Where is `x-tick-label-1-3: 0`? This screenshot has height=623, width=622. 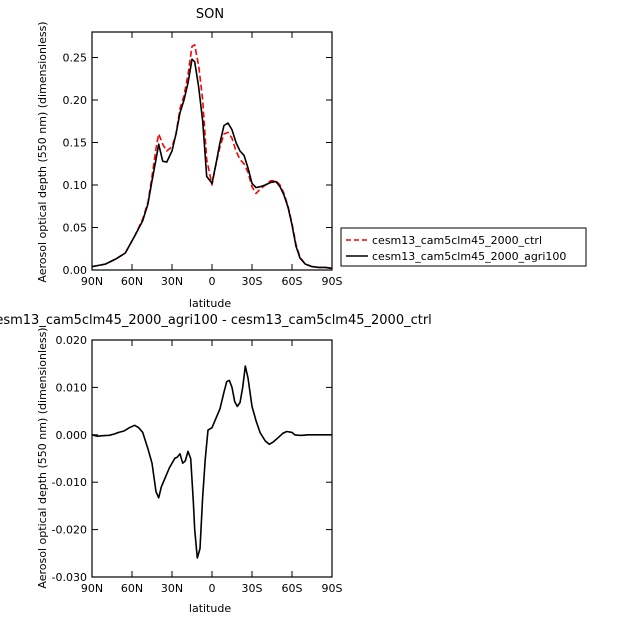 x-tick-label-1-3: 0 is located at coordinates (212, 588).